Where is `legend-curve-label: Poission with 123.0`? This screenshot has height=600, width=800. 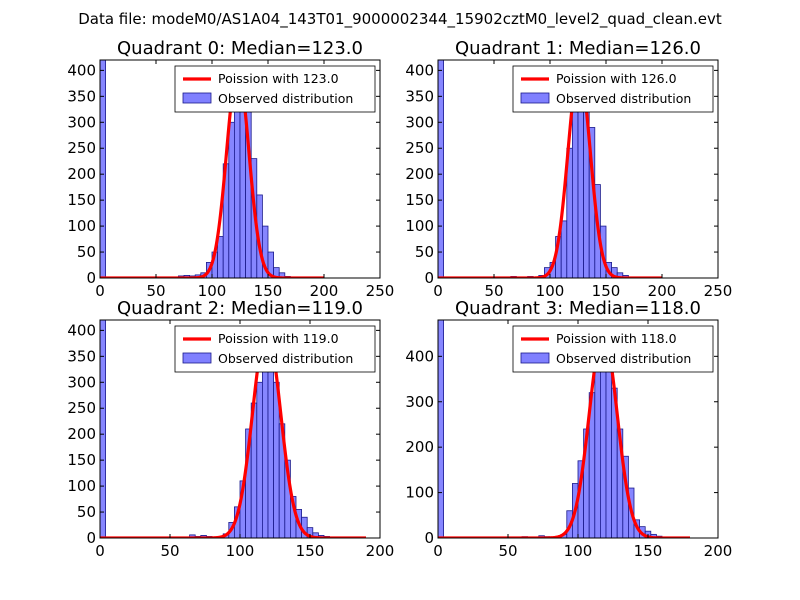
legend-curve-label: Poission with 123.0 is located at coordinates (278, 78).